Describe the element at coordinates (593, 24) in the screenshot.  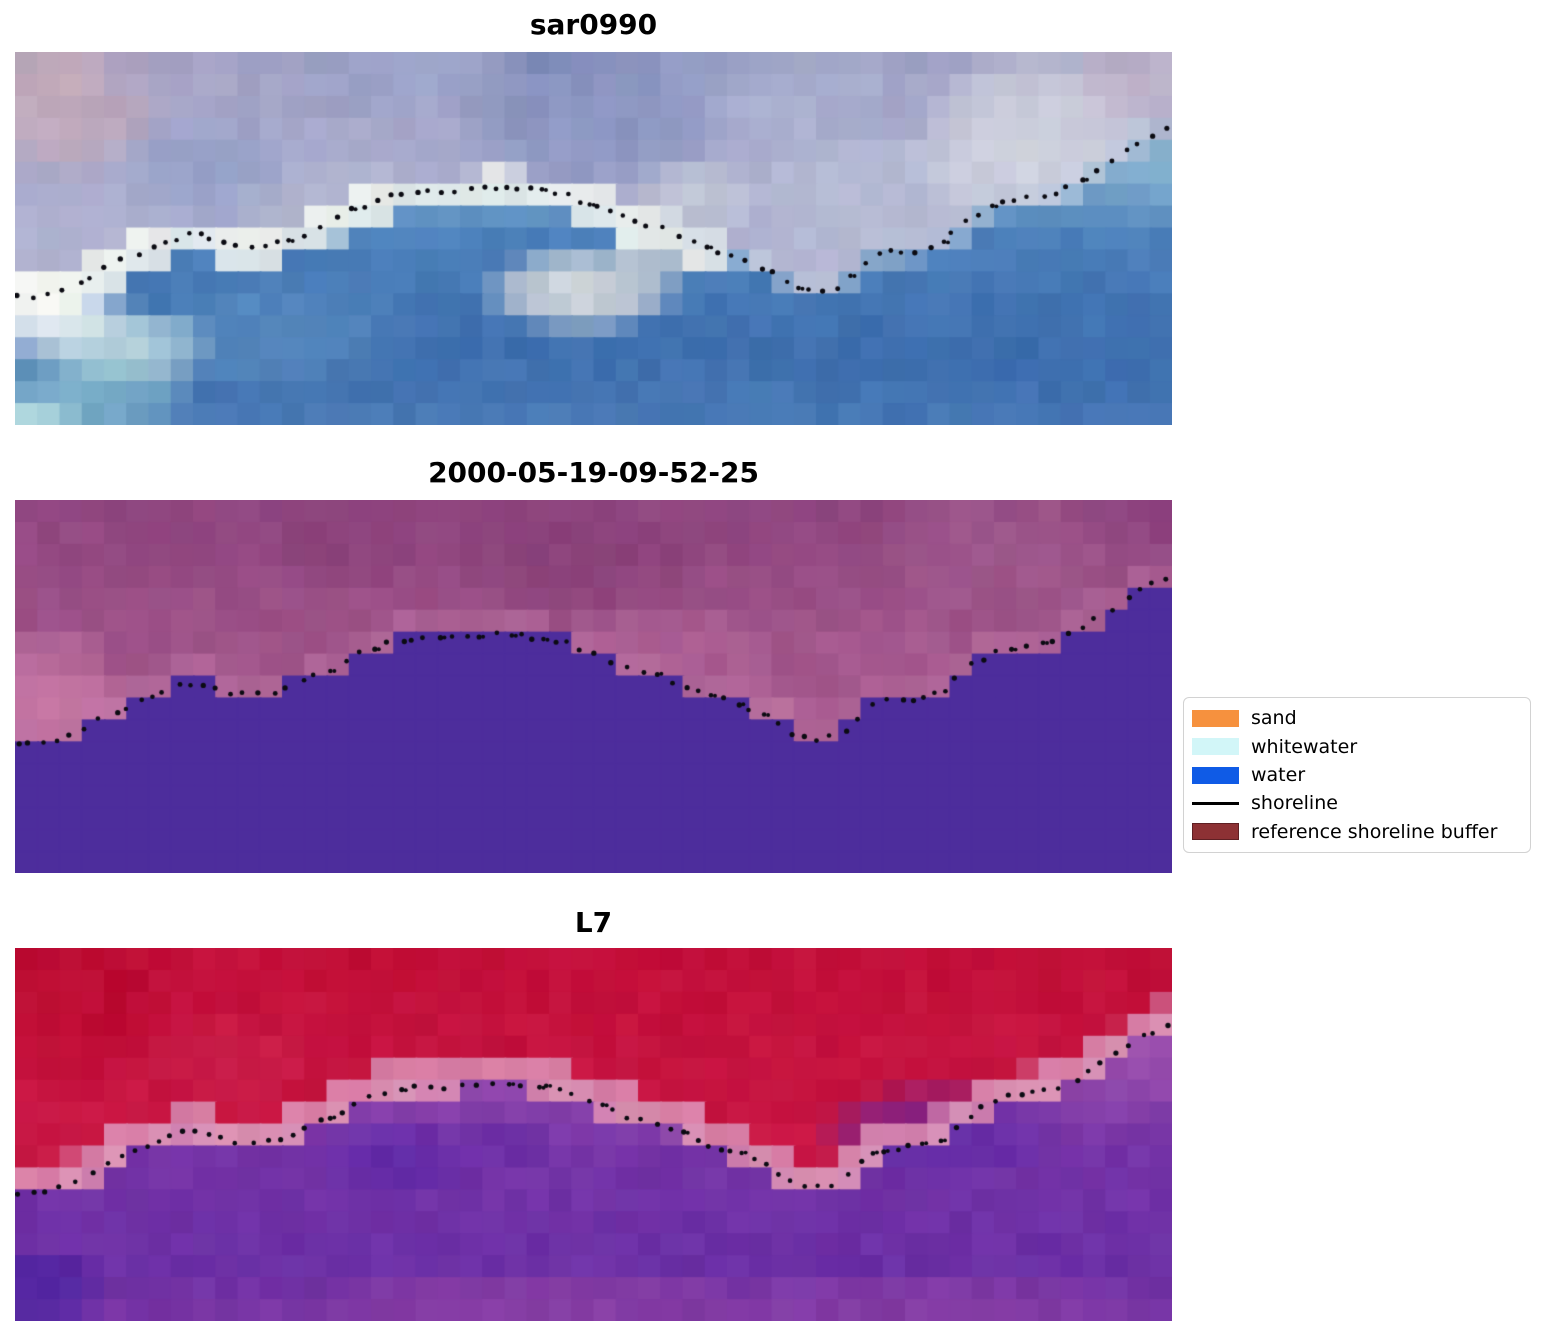
I see `panel-title-sar0990: sar0990` at that location.